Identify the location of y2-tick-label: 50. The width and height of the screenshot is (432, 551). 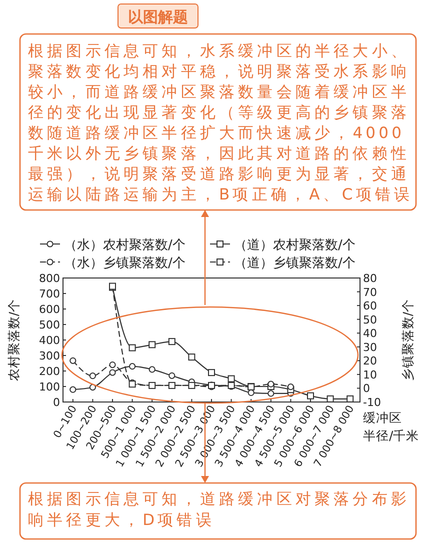
(370, 319).